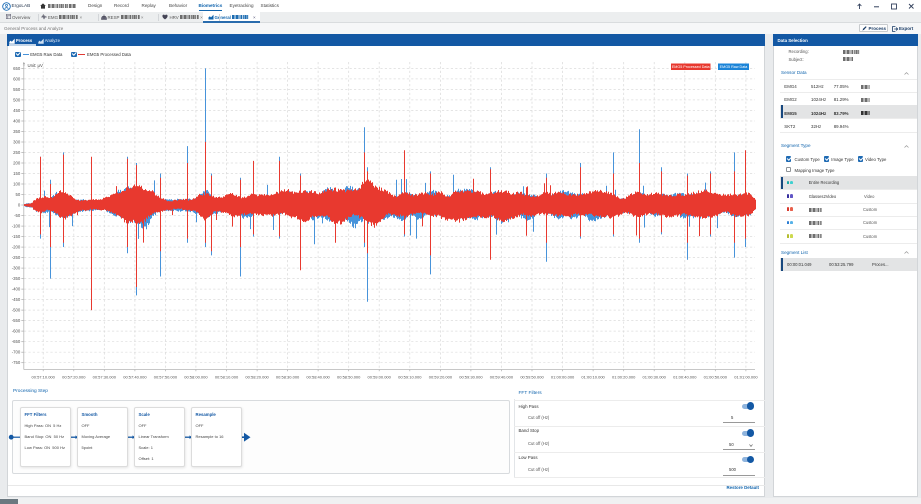  I want to click on svg-text: -700, so click(16, 352).